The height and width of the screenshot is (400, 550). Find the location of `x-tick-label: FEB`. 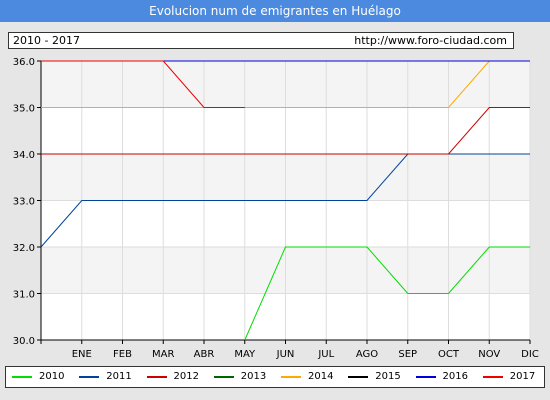

x-tick-label: FEB is located at coordinates (122, 354).